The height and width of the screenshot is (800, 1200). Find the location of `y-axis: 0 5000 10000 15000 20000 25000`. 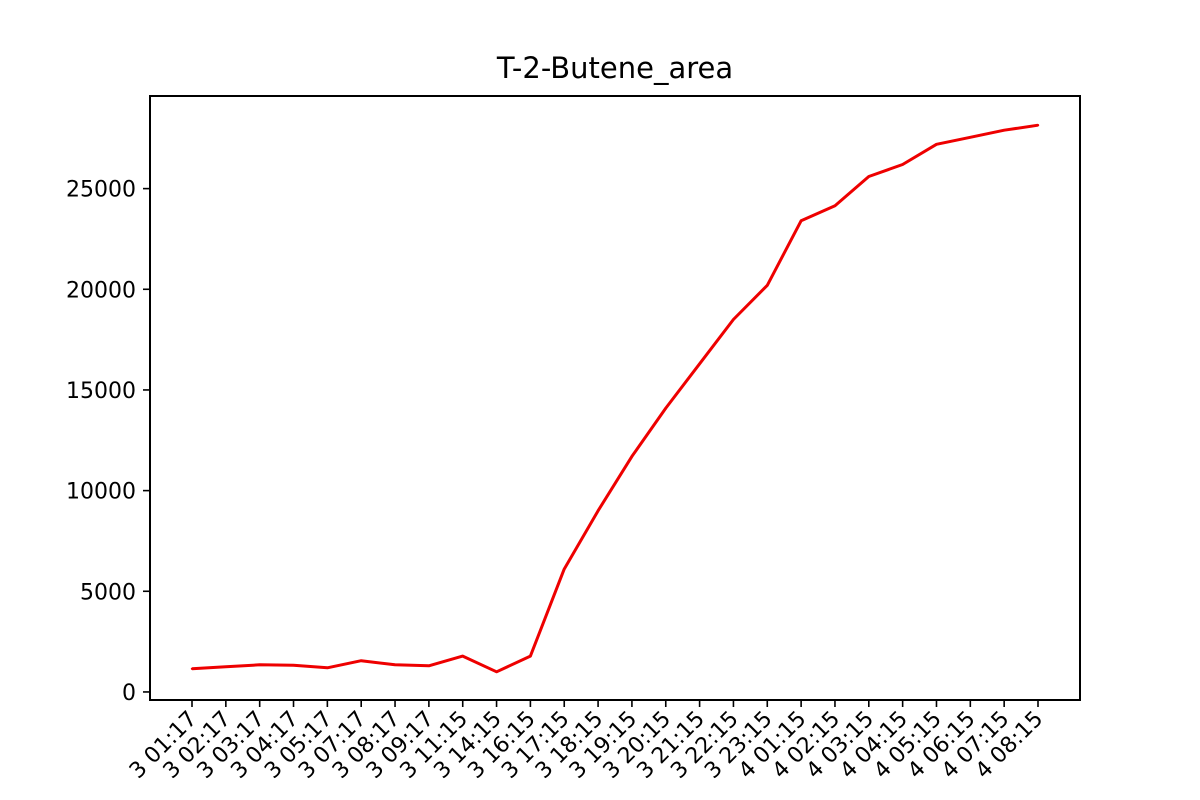

y-axis: 0 5000 10000 15000 20000 25000 is located at coordinates (108, 442).